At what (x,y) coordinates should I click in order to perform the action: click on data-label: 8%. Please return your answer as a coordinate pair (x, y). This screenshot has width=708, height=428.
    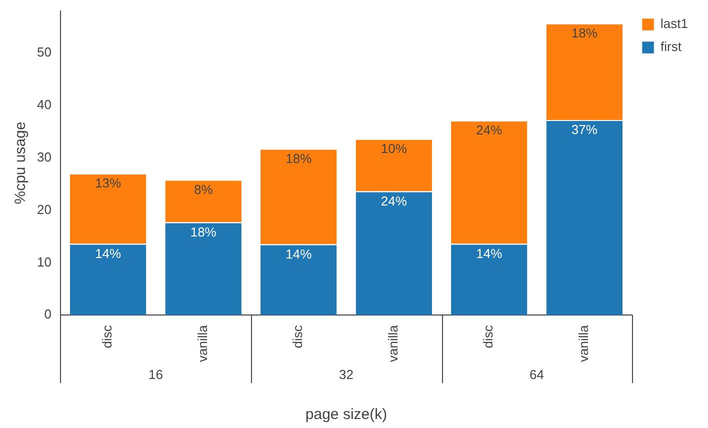
    Looking at the image, I should click on (204, 189).